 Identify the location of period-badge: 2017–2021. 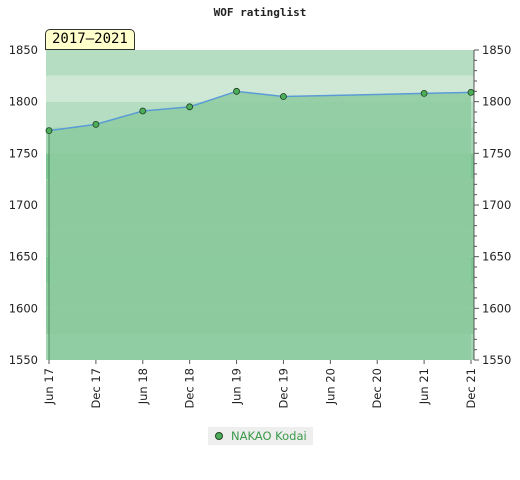
(90, 39).